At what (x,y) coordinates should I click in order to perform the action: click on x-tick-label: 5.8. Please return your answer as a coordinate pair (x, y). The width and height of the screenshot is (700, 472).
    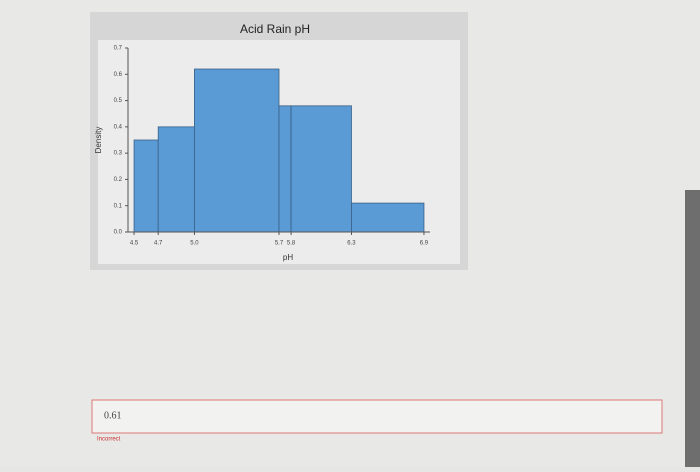
    Looking at the image, I should click on (291, 244).